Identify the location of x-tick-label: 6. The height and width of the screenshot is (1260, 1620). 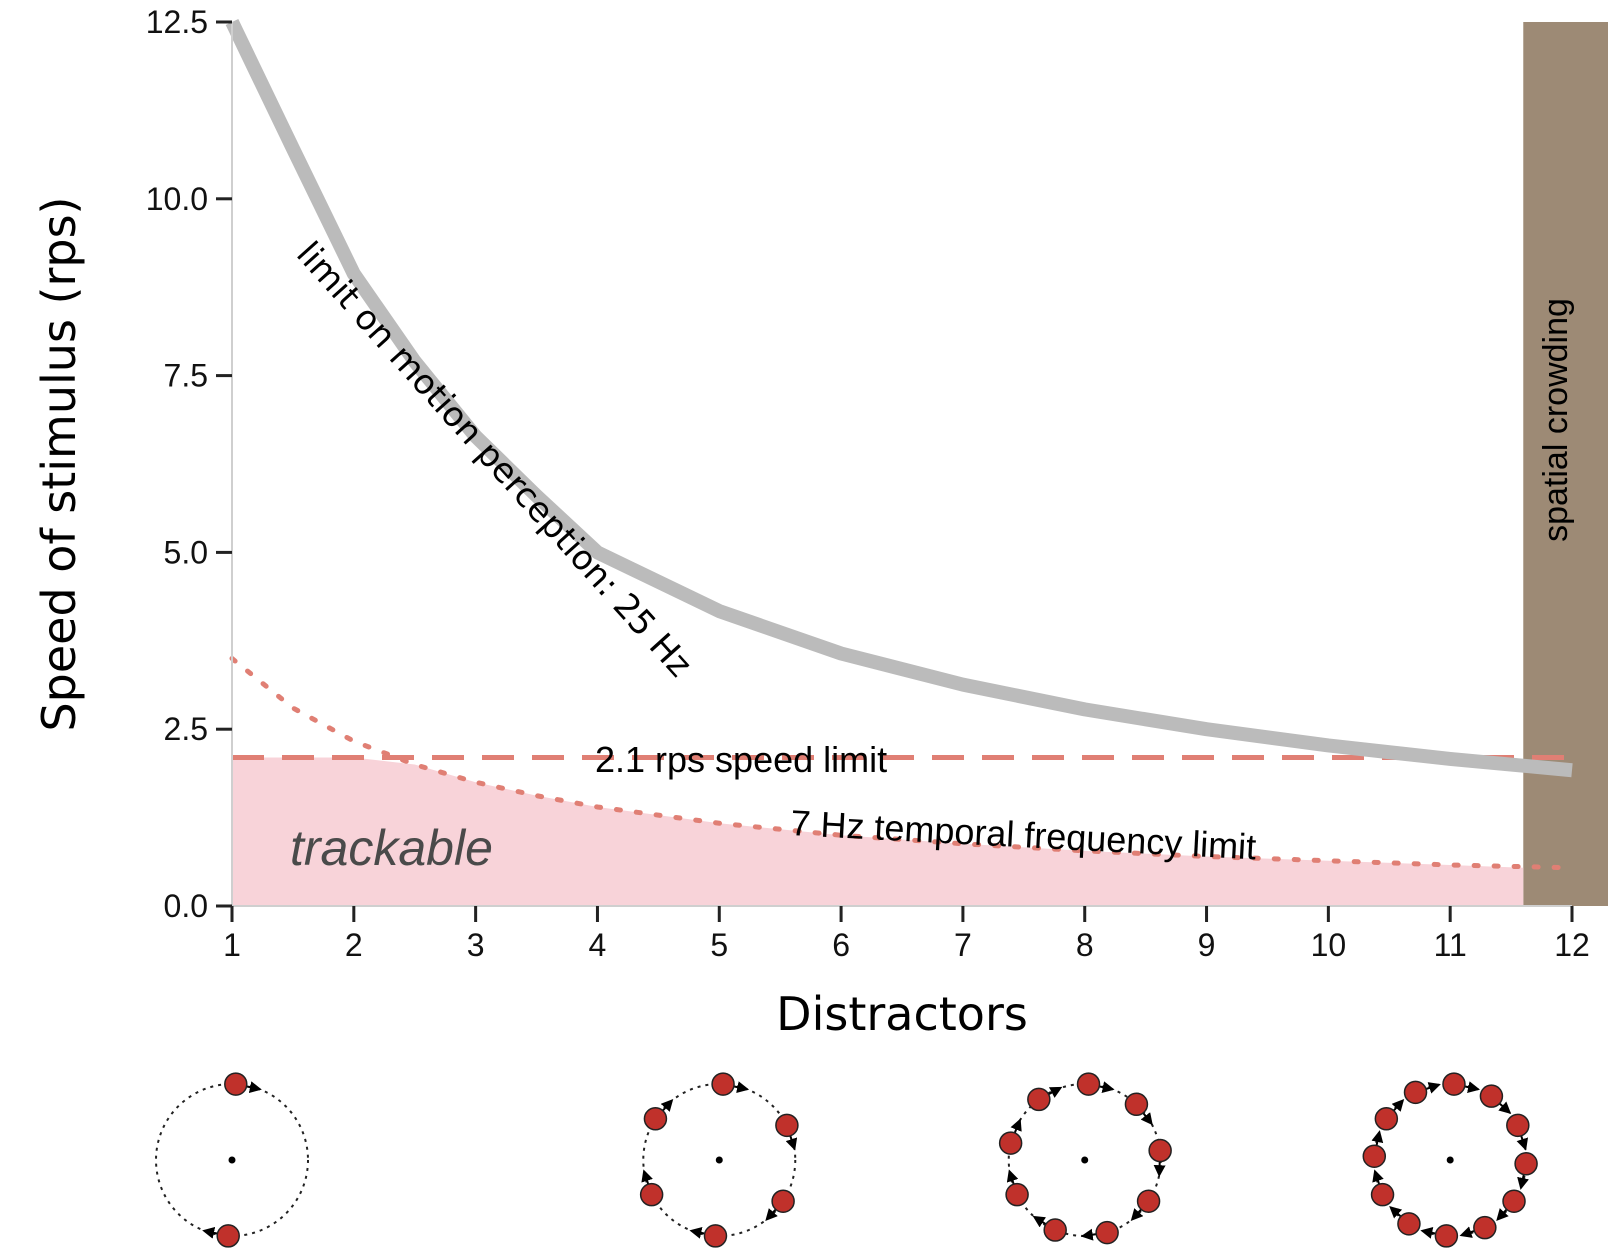
(841, 945).